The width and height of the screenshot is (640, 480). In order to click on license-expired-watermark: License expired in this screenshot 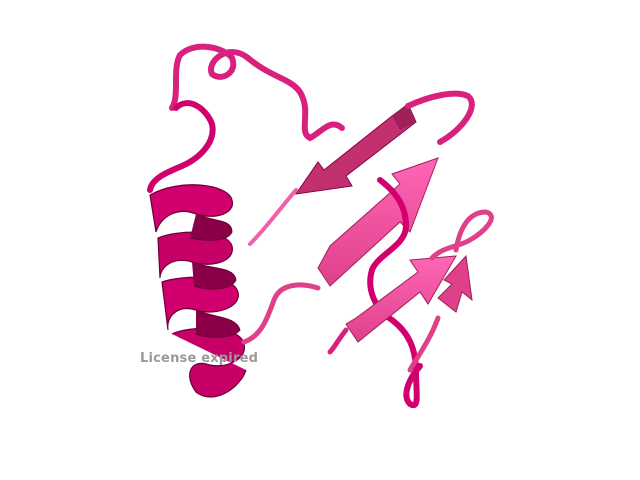, I will do `click(199, 358)`.